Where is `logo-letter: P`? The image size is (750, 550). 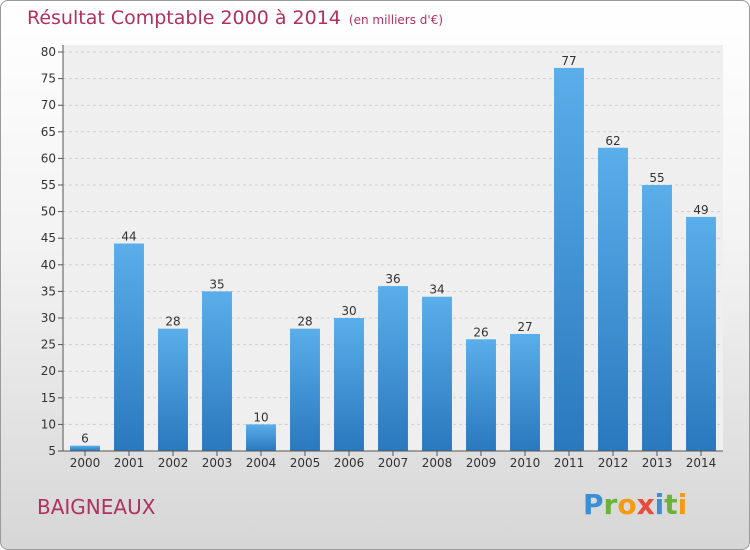
logo-letter: P is located at coordinates (593, 504).